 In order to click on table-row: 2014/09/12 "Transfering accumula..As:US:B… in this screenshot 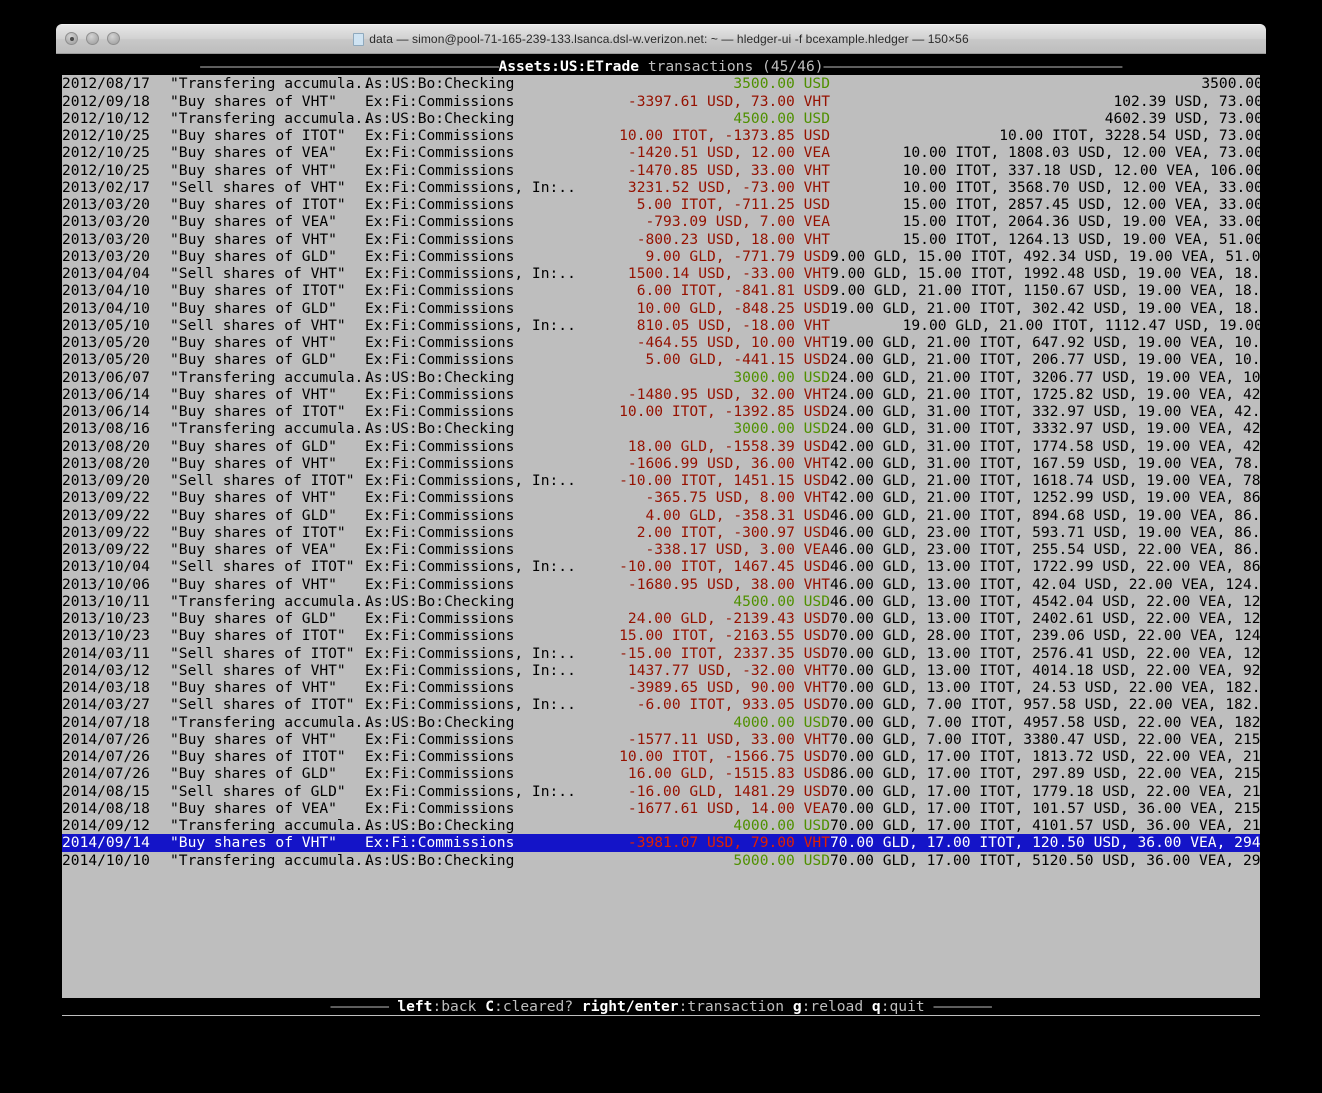, I will do `click(661, 825)`.